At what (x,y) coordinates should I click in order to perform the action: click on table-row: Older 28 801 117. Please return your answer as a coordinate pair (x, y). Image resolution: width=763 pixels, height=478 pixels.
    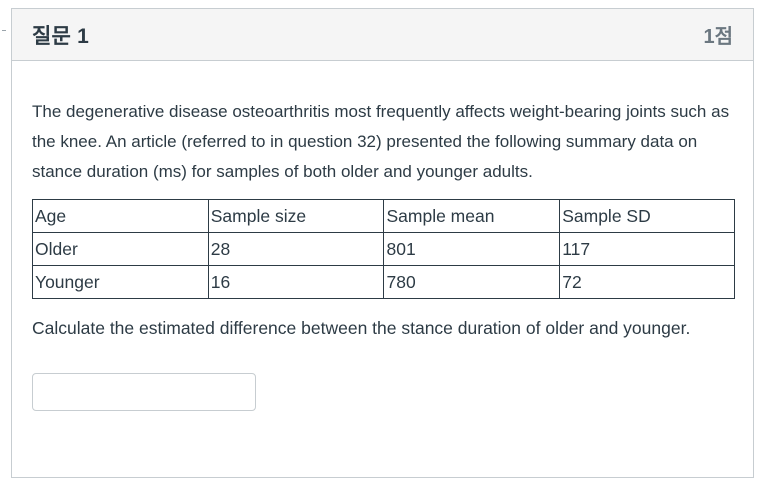
    Looking at the image, I should click on (383, 249).